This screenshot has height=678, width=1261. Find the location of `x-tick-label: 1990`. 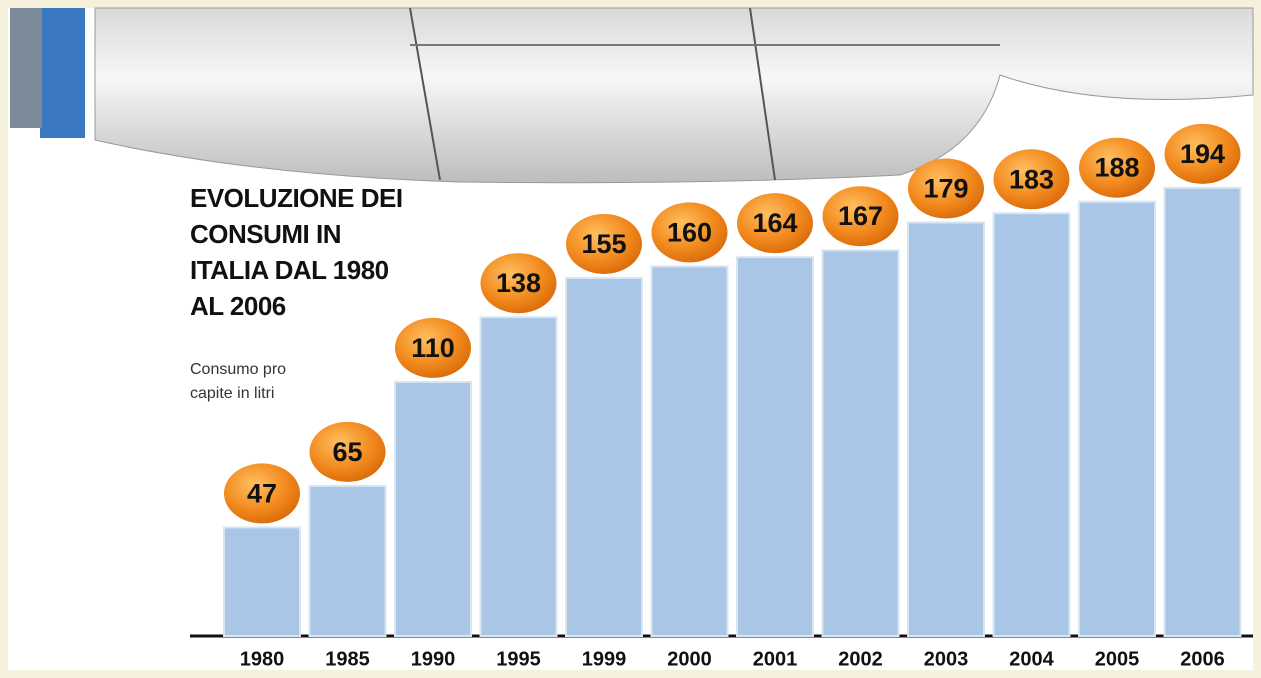

x-tick-label: 1990 is located at coordinates (433, 659).